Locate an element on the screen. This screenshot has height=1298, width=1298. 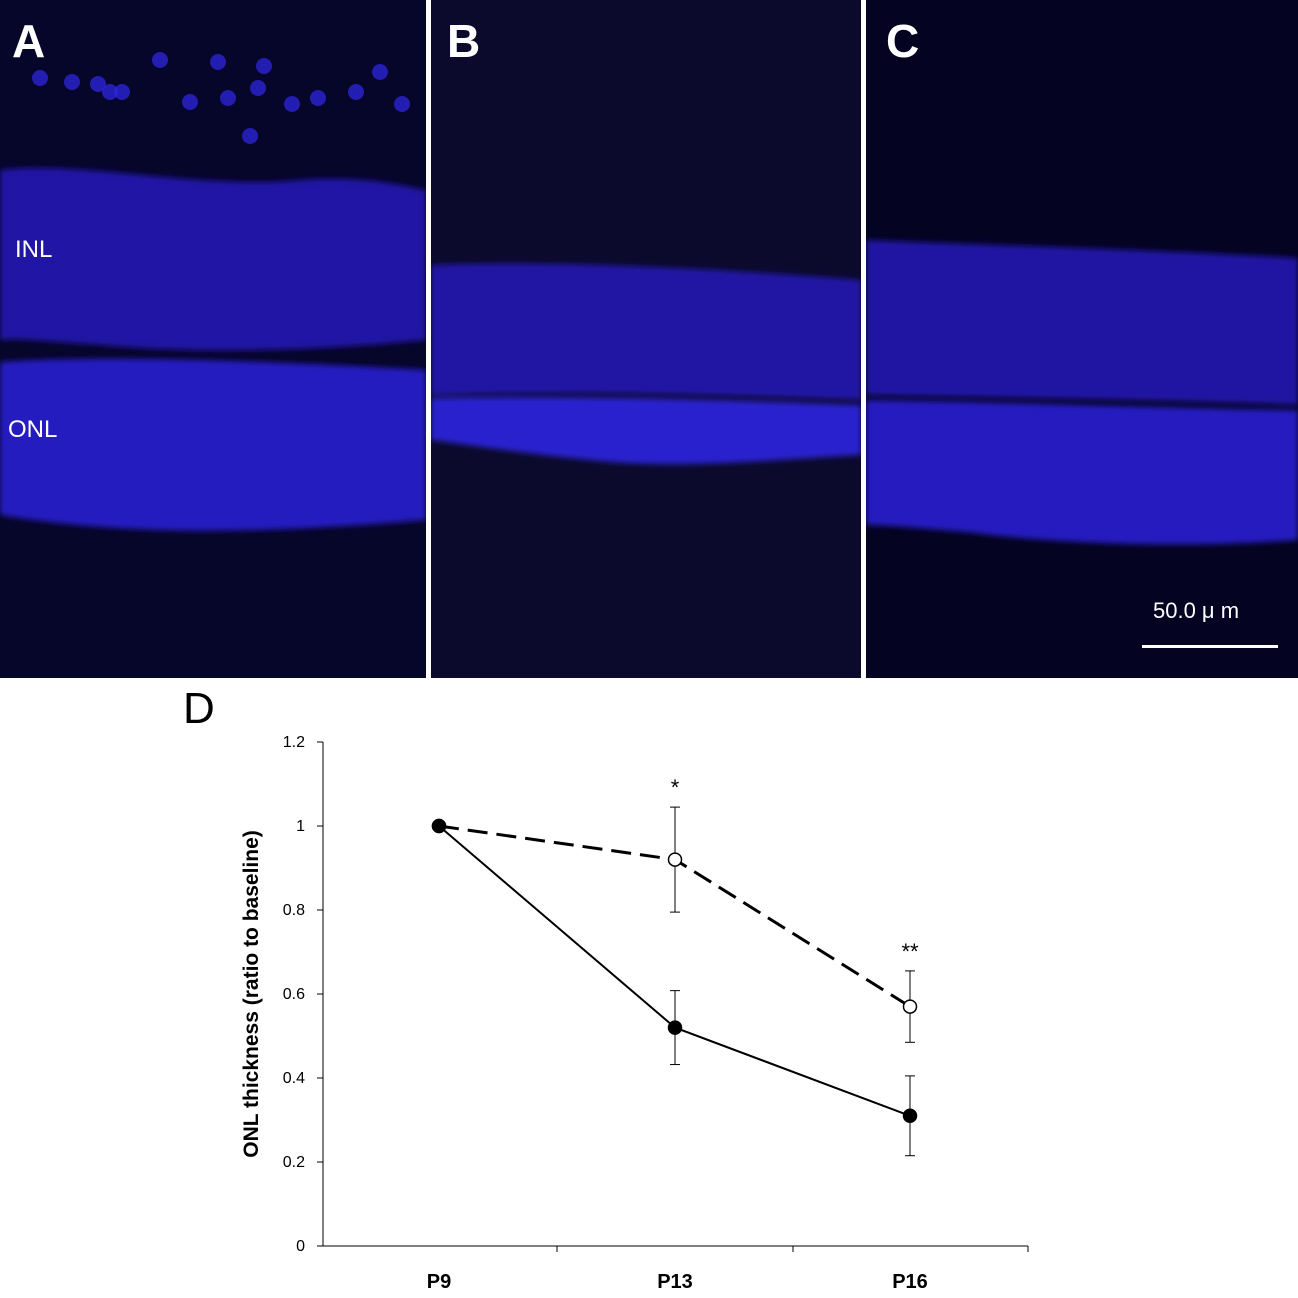
onl-label: ONL is located at coordinates (33, 429).